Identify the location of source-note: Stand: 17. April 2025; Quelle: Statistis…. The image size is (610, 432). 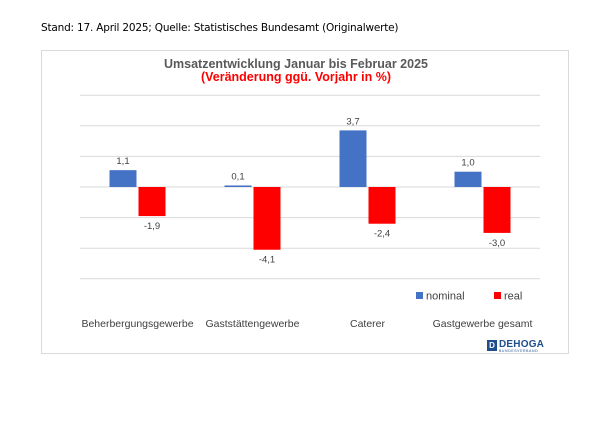
(220, 28).